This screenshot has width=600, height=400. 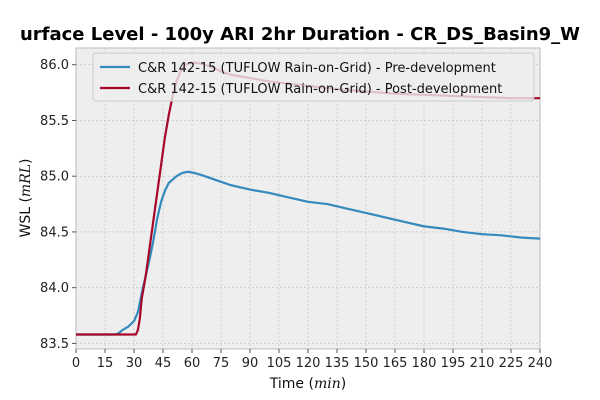 What do you see at coordinates (337, 363) in the screenshot?
I see `x-tick-label: 135` at bounding box center [337, 363].